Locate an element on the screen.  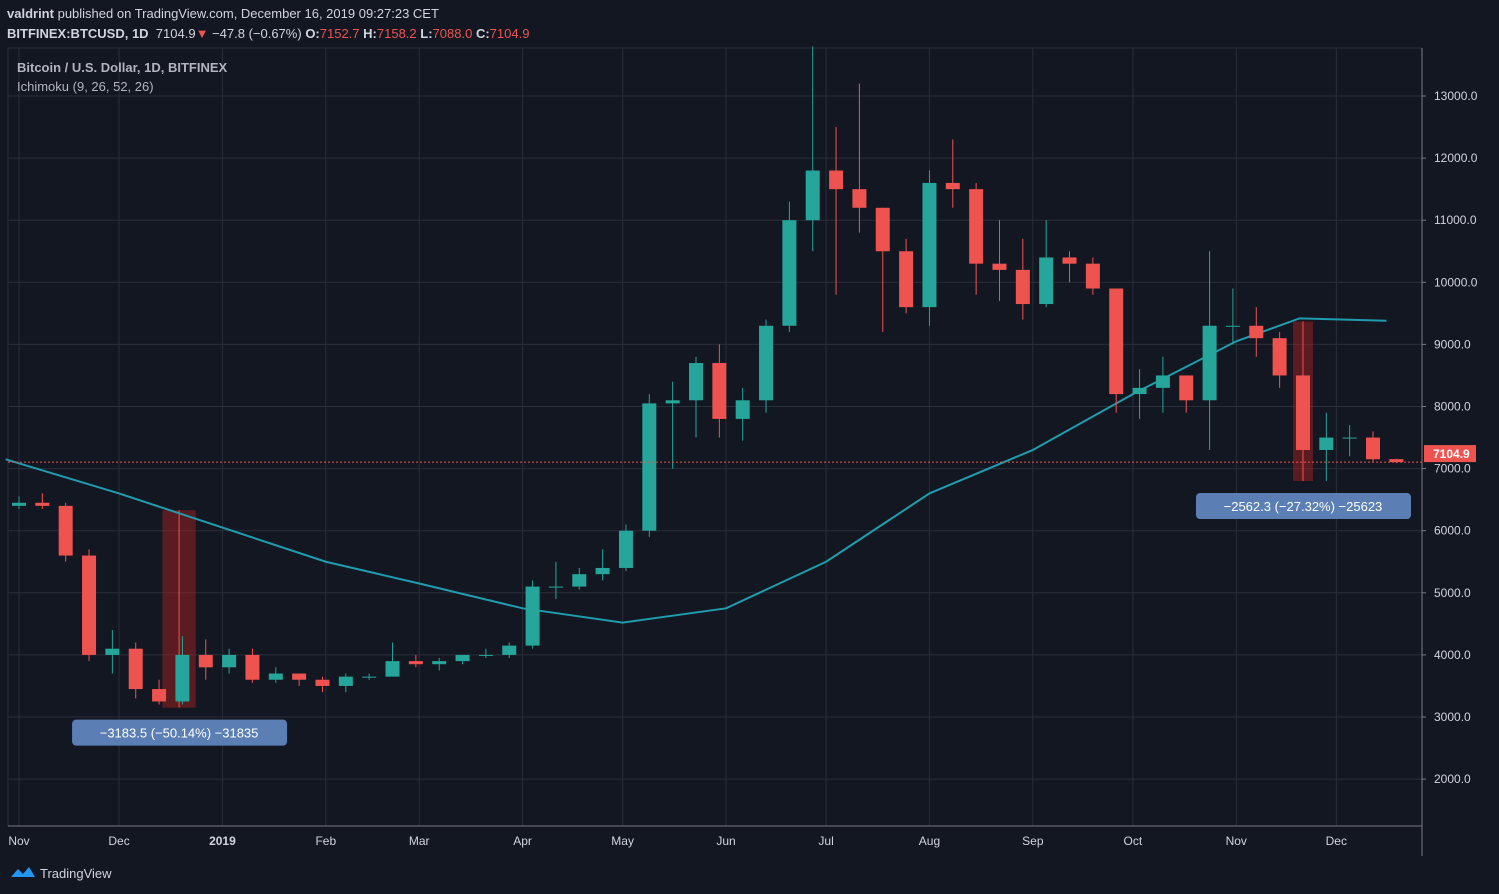
measure-label: −3183.5 (−50.14%) −31835 is located at coordinates (179, 733).